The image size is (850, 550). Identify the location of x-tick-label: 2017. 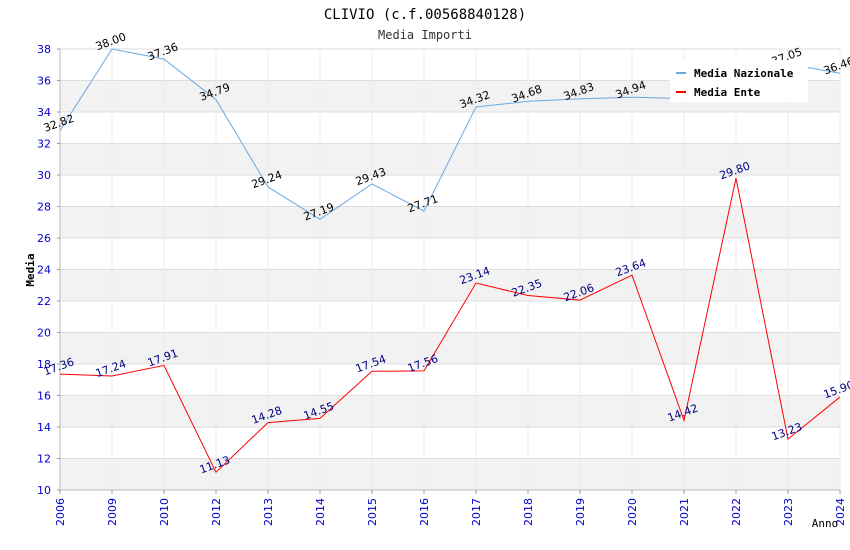
(476, 512).